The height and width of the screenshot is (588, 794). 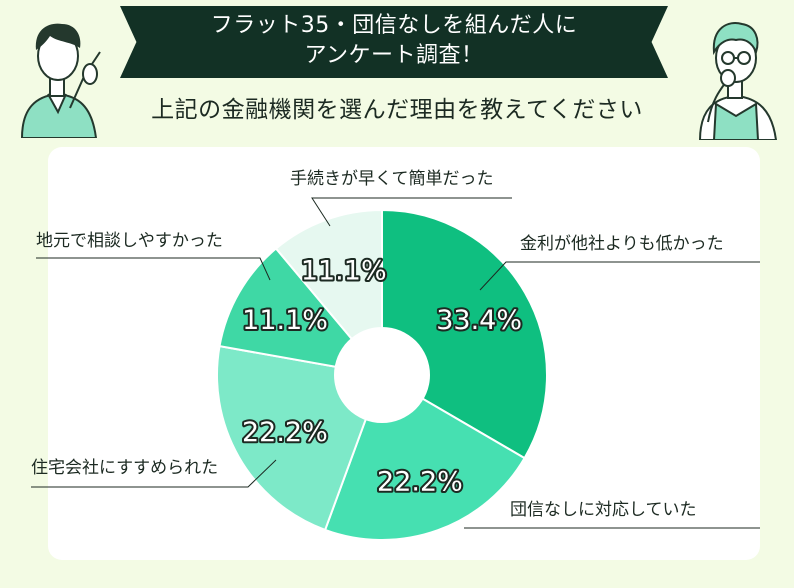 What do you see at coordinates (382, 375) in the screenshot?
I see `donut-hole` at bounding box center [382, 375].